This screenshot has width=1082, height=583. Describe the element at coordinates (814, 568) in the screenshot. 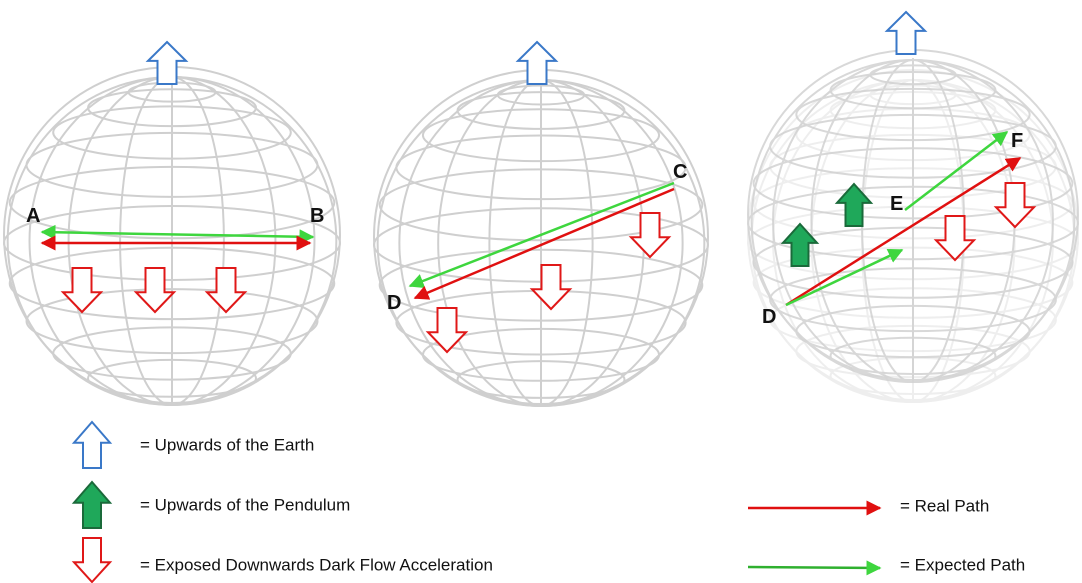

I see `legend-expected-line` at that location.